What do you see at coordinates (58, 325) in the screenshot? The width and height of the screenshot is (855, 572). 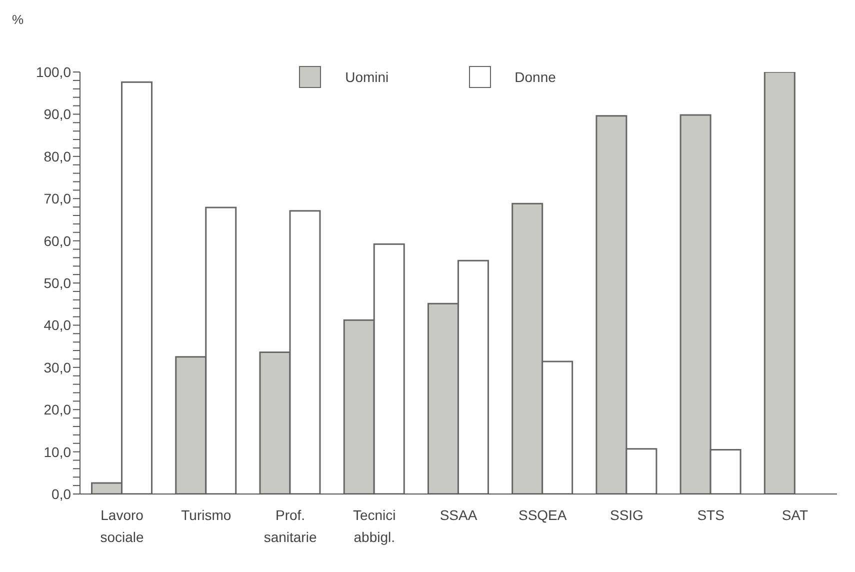 I see `y-tick-label: 40,0` at bounding box center [58, 325].